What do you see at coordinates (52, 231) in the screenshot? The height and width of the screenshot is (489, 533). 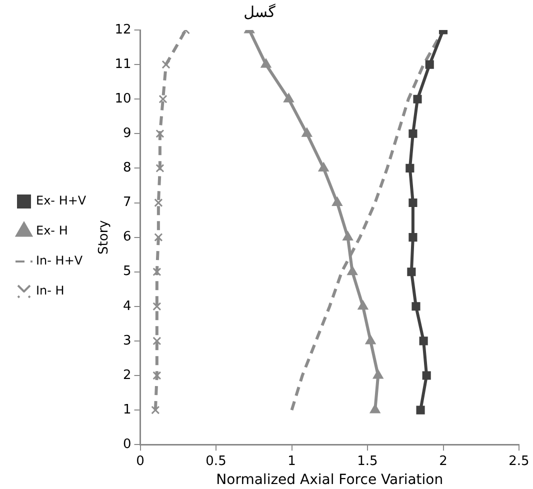 I see `legend-label: Ex- H` at bounding box center [52, 231].